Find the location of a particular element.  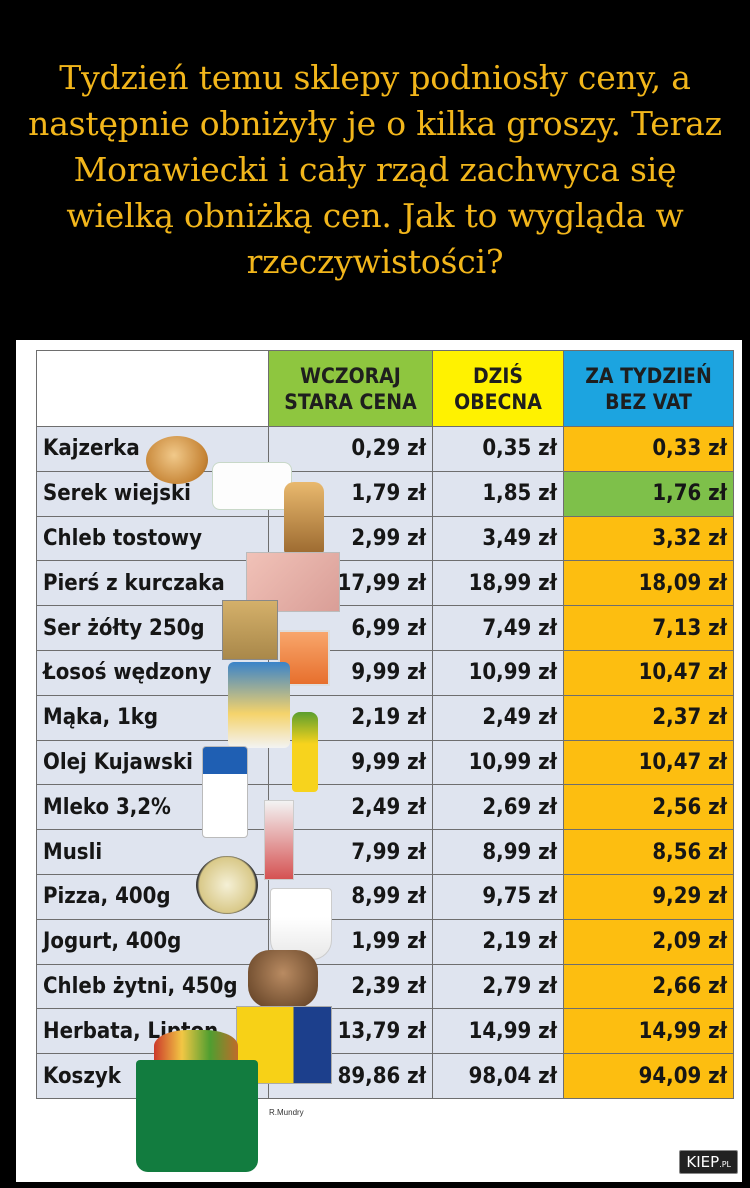

kiep-logo: KIEP.PL is located at coordinates (708, 1162).